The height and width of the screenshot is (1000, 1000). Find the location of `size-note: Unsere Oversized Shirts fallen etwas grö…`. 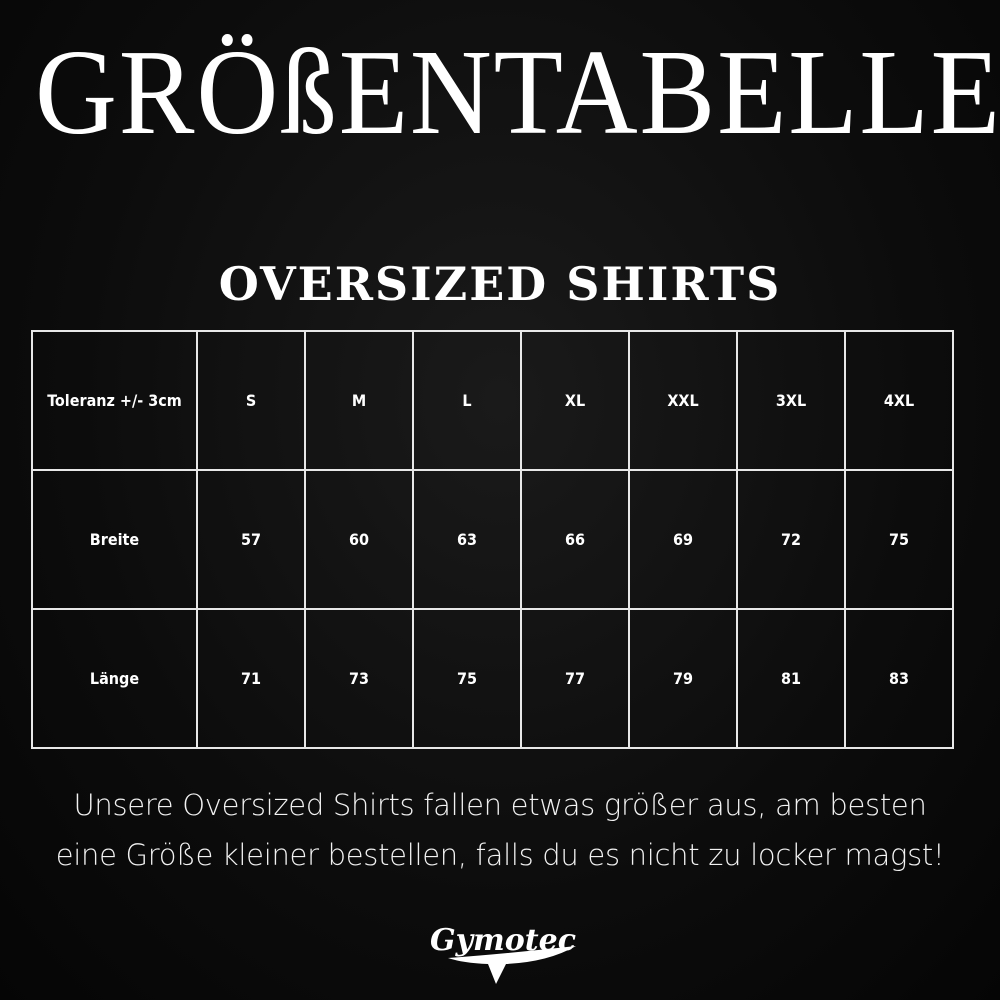

size-note: Unsere Oversized Shirts fallen etwas grö… is located at coordinates (500, 830).